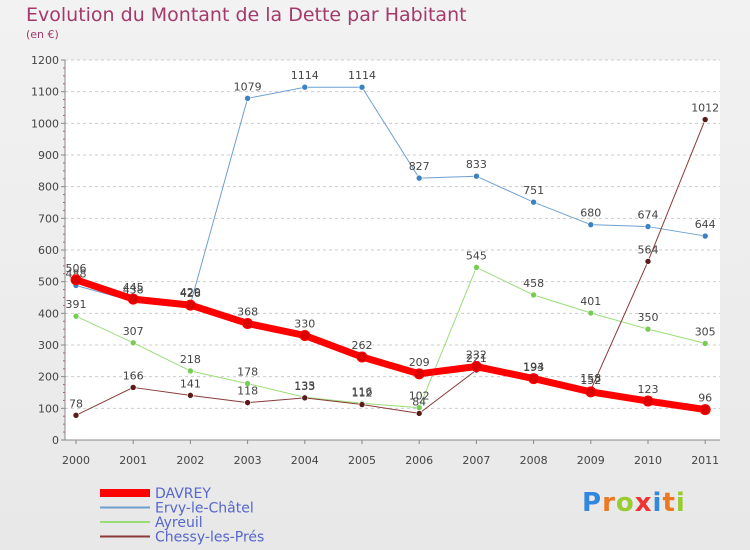  What do you see at coordinates (190, 359) in the screenshot?
I see `data-label: 218` at bounding box center [190, 359].